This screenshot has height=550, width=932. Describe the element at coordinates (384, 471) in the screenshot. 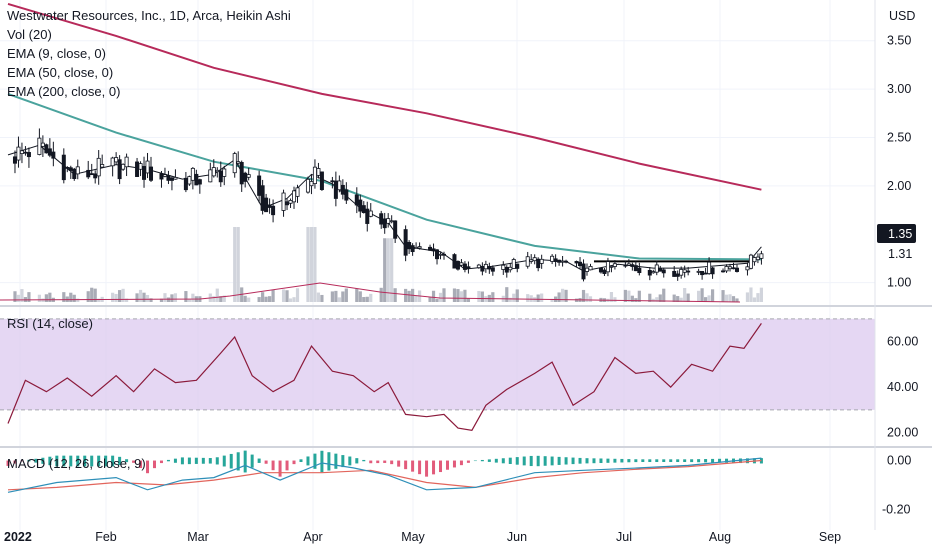

I see `macd-pane` at that location.